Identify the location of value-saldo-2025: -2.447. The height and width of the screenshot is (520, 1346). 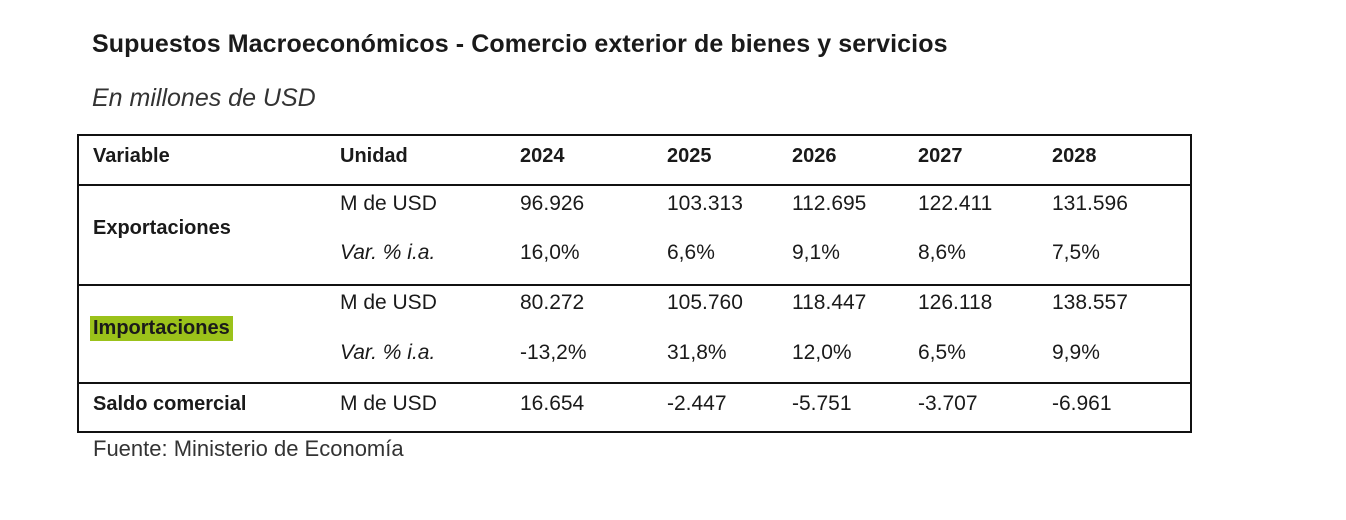
(697, 403).